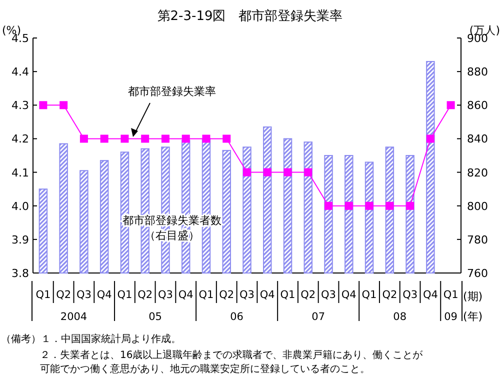 This screenshot has height=374, width=503. What do you see at coordinates (20, 72) in the screenshot?
I see `y-tick-label: 4.4` at bounding box center [20, 72].